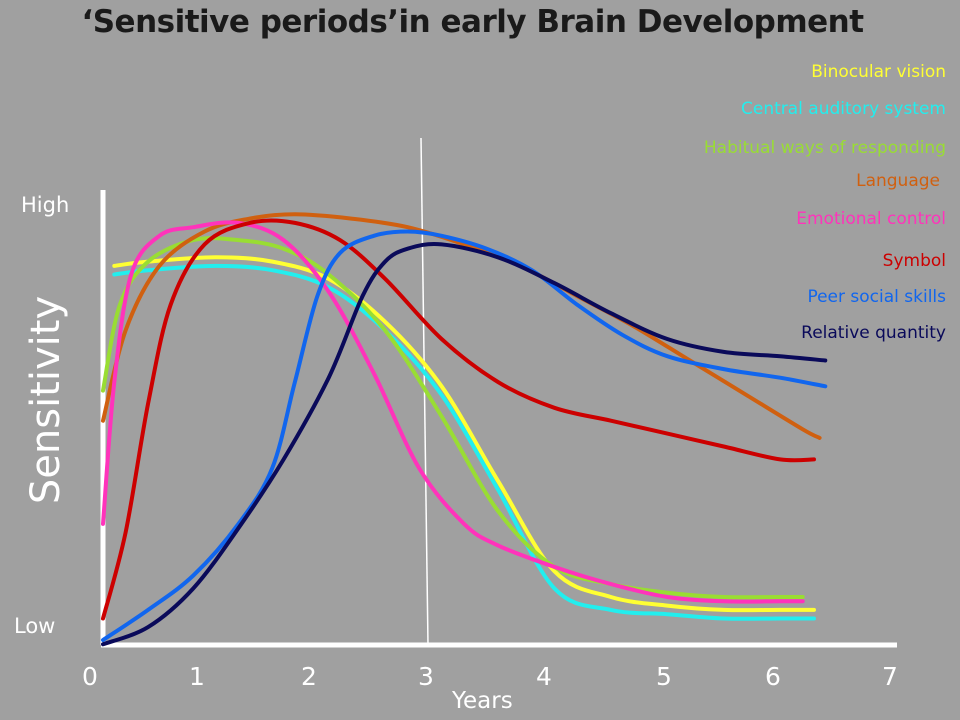 The width and height of the screenshot is (960, 720). What do you see at coordinates (914, 261) in the screenshot?
I see `legend-symbol: Symbol` at bounding box center [914, 261].